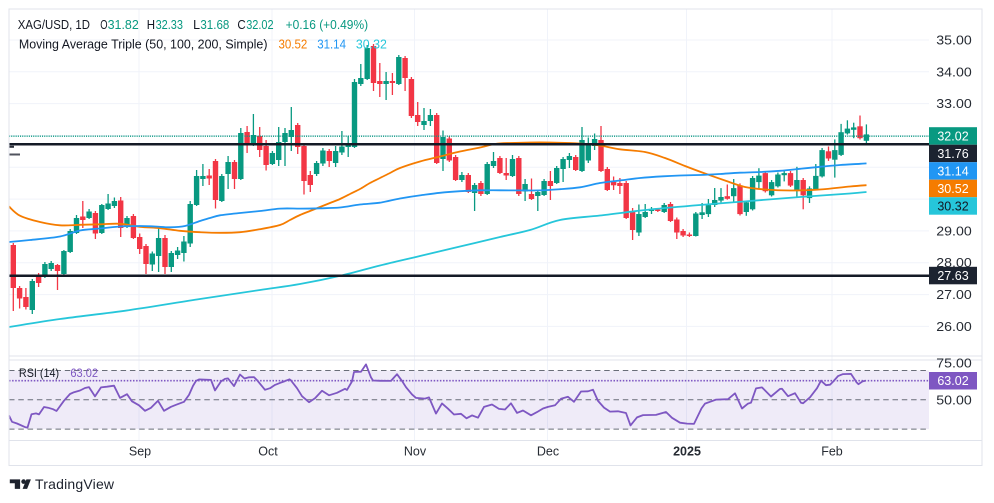  Describe the element at coordinates (953, 399) in the screenshot. I see `svg-text: 50.00` at that location.